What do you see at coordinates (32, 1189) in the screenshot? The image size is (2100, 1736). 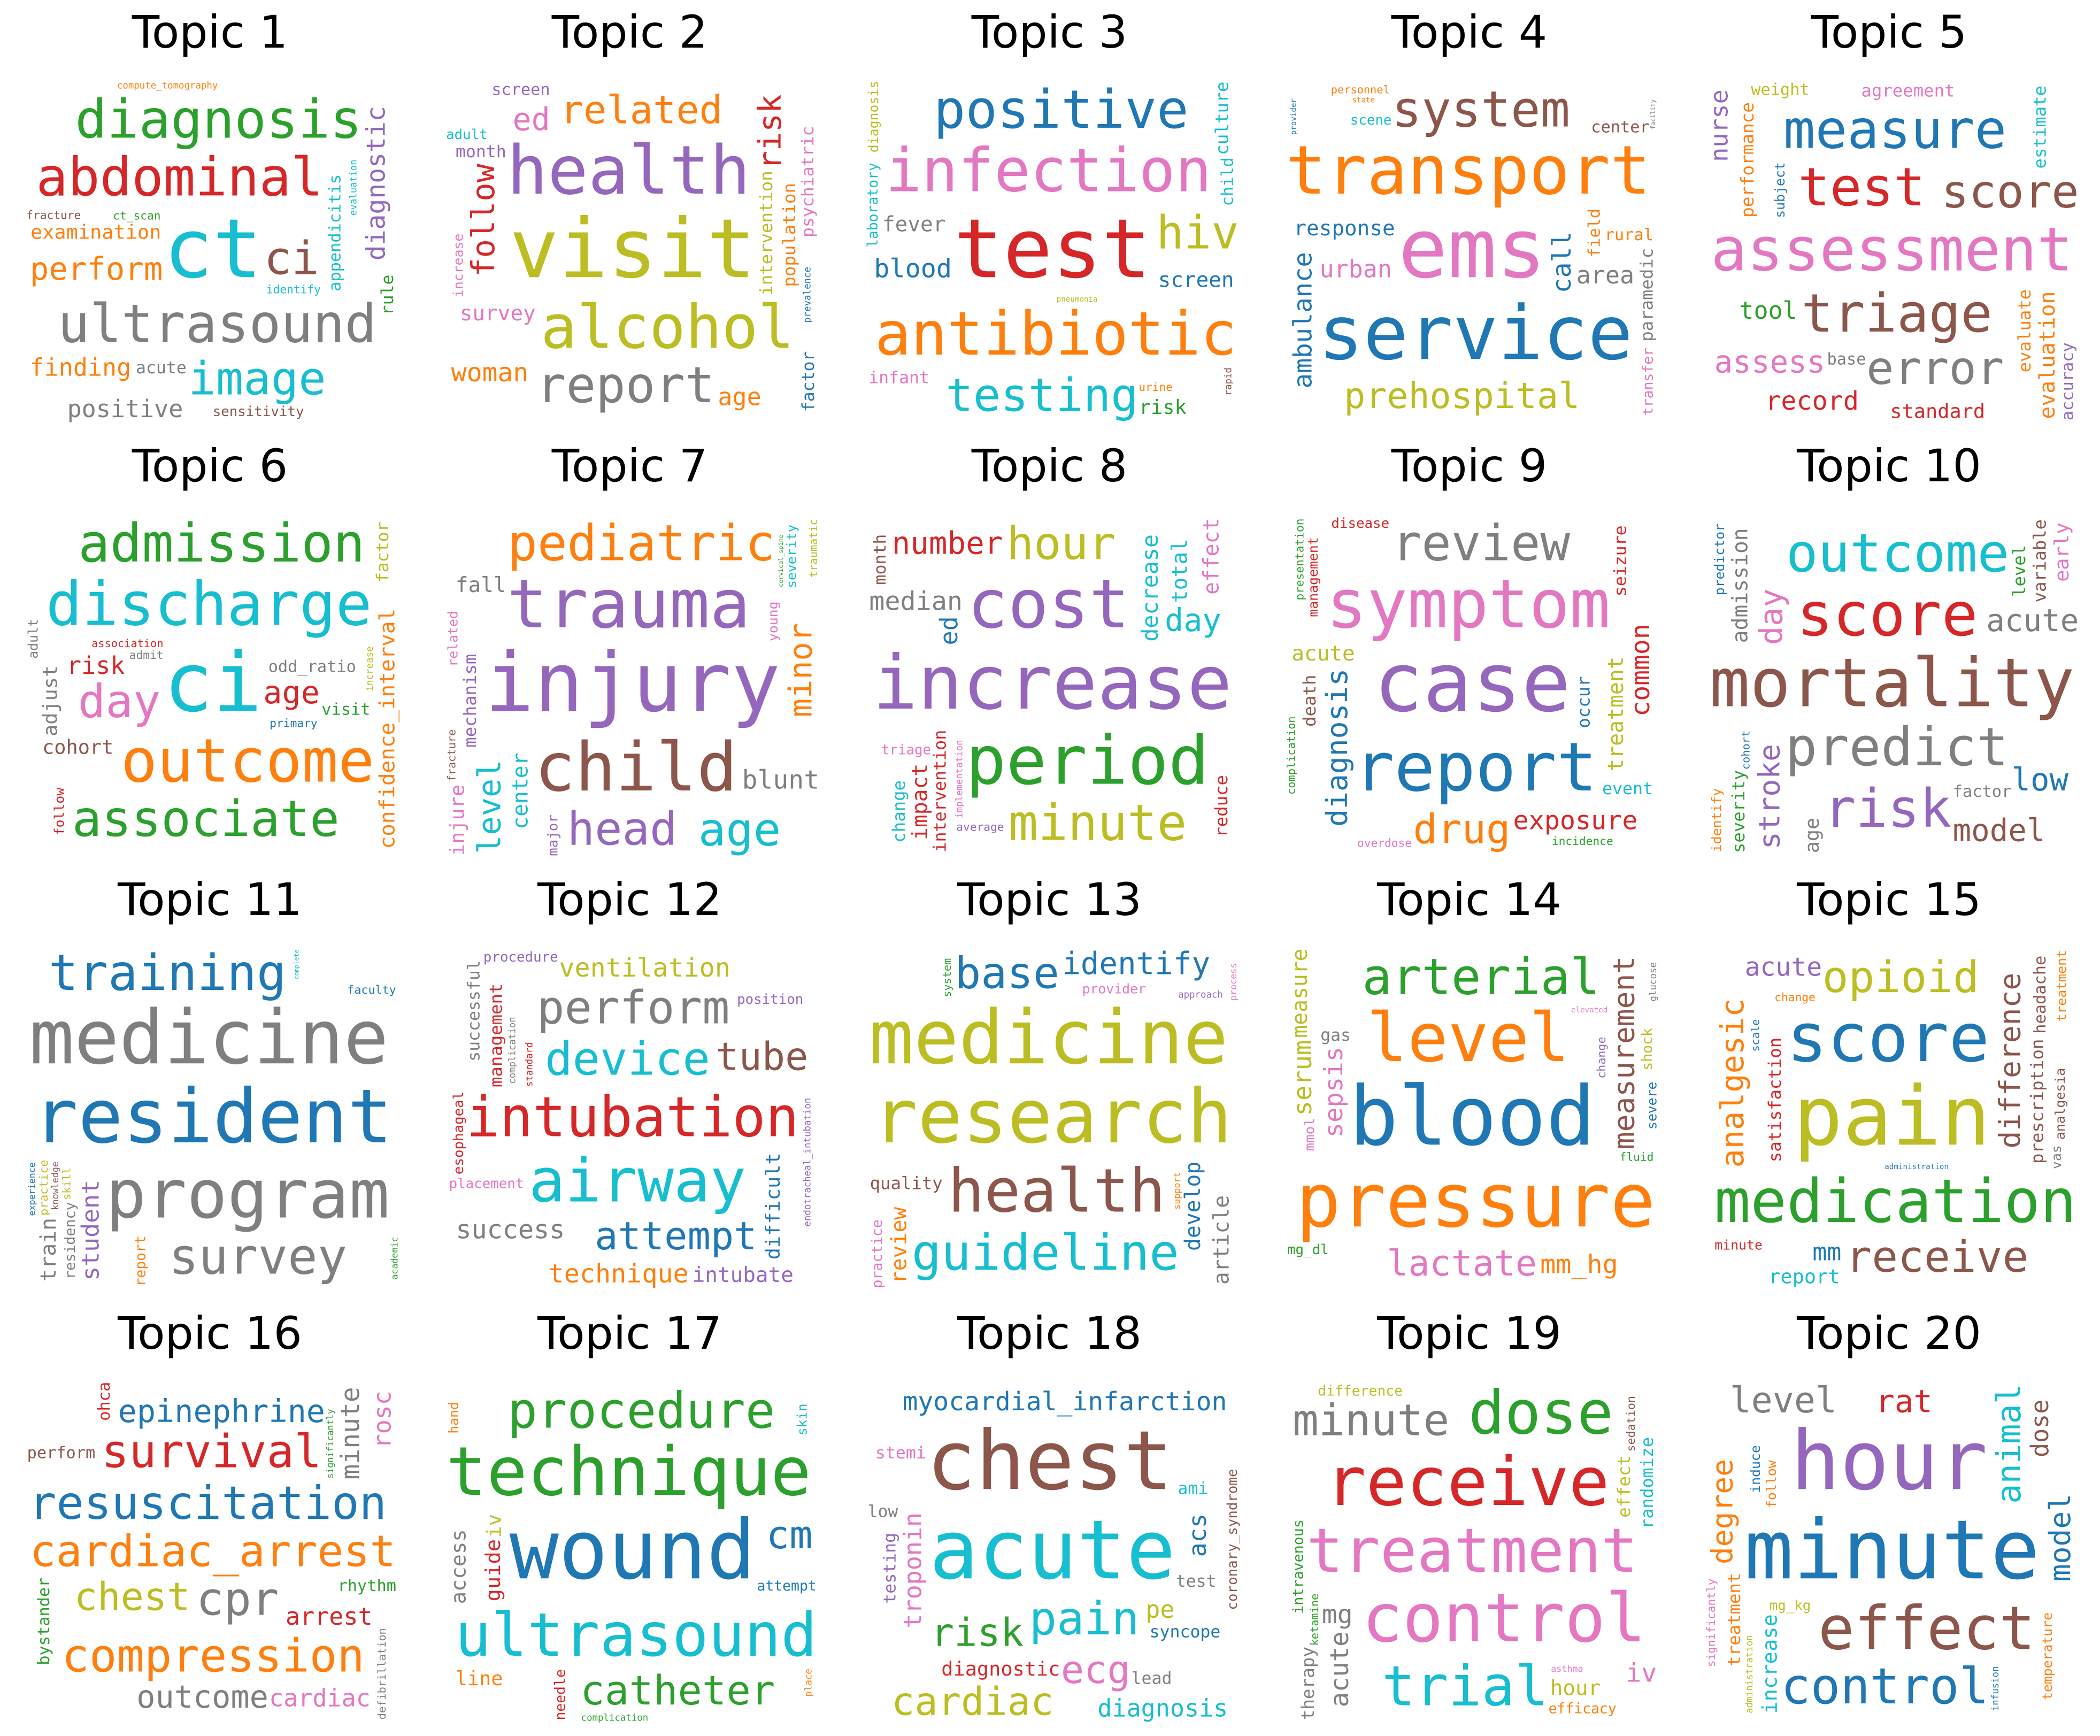 I see `word-experience: experience` at bounding box center [32, 1189].